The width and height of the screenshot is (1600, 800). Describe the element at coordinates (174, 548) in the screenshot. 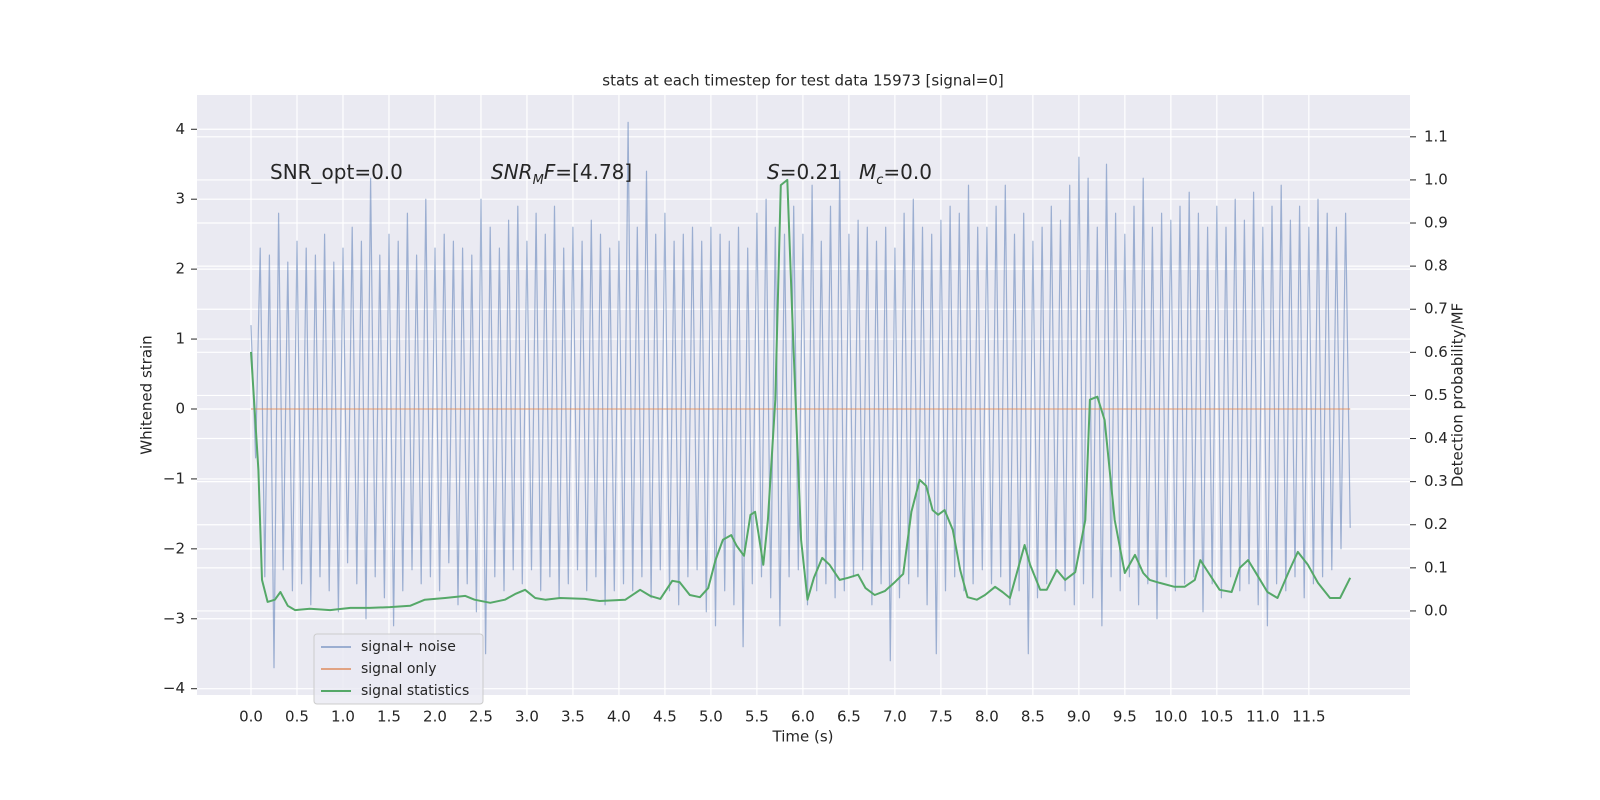

I see `y-tick-label: −2` at that location.